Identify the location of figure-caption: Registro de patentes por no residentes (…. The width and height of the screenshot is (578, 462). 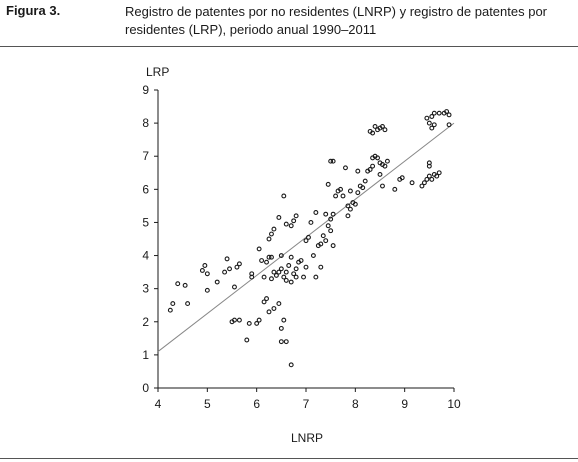
(336, 20).